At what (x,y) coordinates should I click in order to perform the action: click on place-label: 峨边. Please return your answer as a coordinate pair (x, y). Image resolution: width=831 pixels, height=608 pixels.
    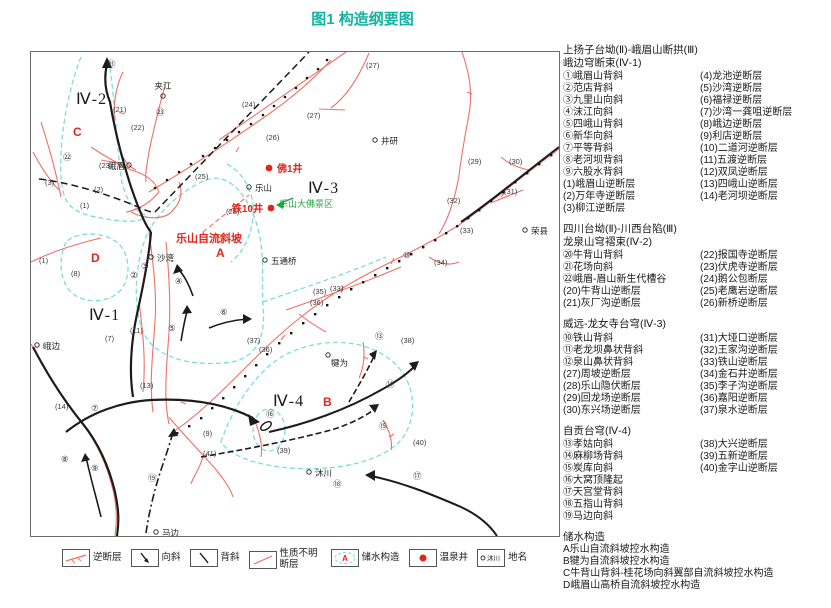
    Looking at the image, I should click on (52, 346).